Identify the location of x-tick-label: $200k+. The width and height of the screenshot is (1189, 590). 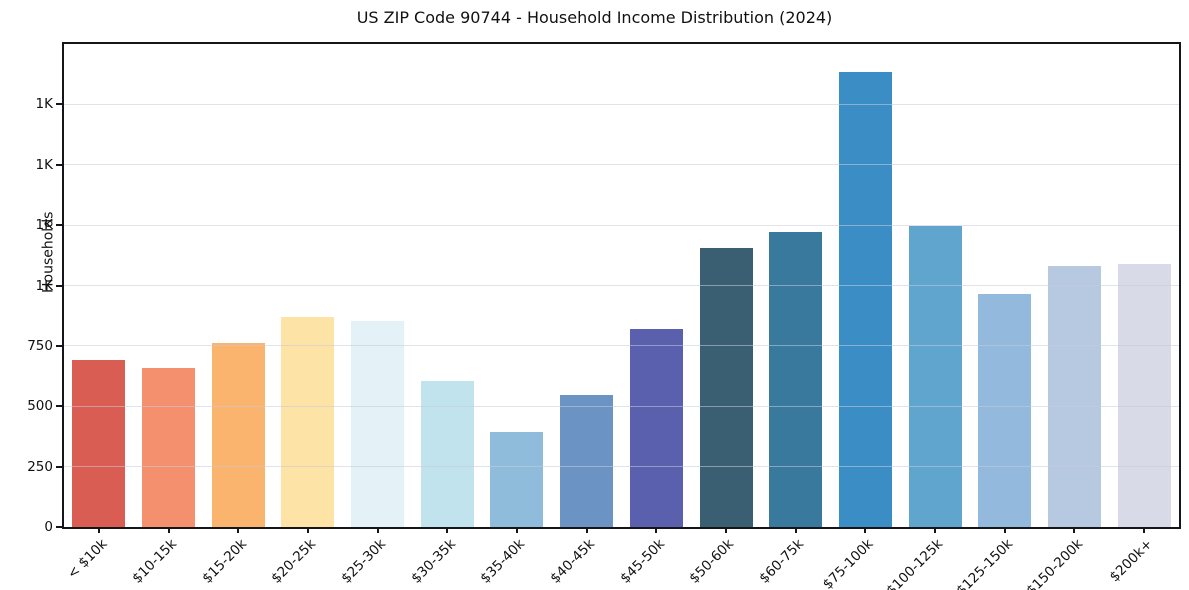
(1131, 561).